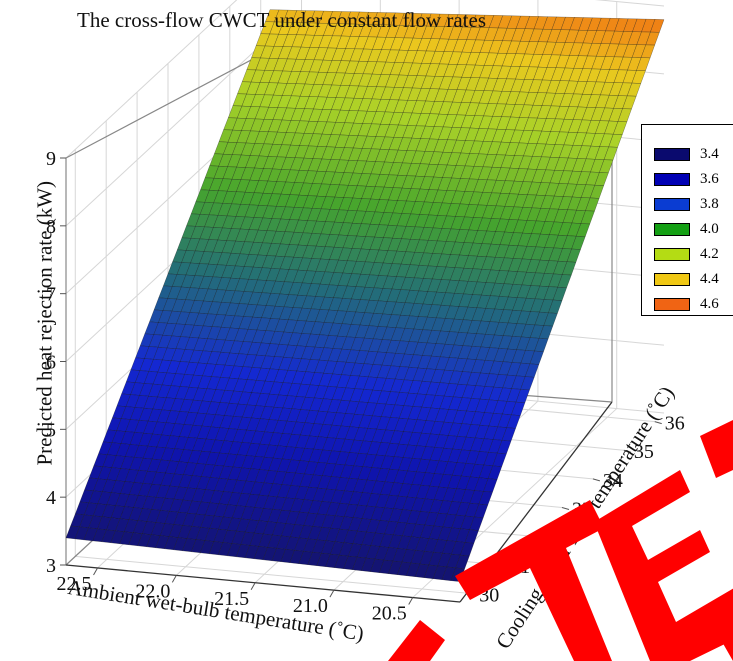 The image size is (733, 661). I want to click on legend-item: 4.2, so click(686, 253).